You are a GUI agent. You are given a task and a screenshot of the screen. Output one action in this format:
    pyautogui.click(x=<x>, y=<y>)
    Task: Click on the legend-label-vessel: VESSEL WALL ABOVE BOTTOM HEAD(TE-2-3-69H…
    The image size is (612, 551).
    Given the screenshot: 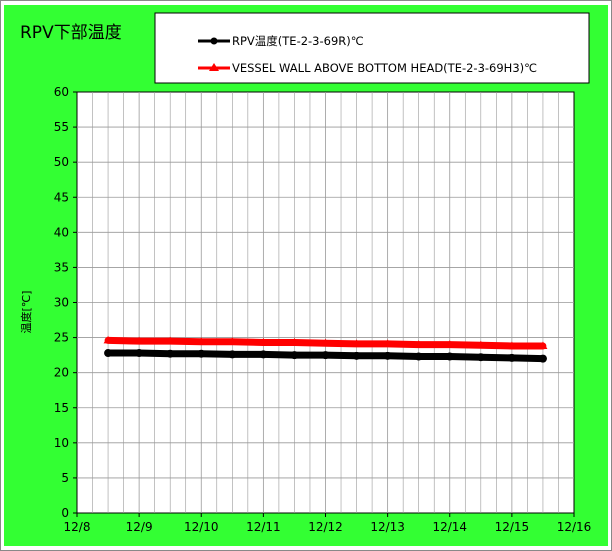 What is the action you would take?
    pyautogui.click(x=384, y=68)
    